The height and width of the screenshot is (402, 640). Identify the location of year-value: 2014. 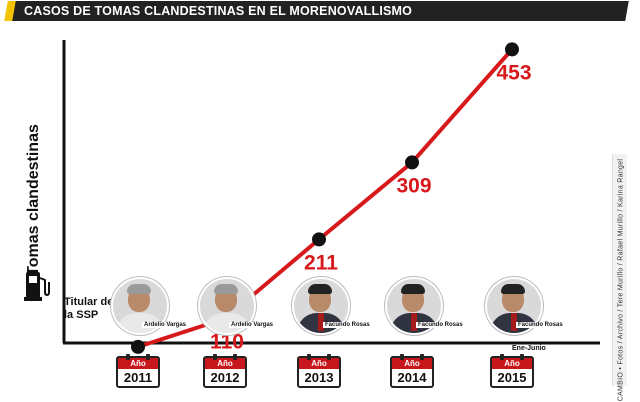
(412, 377).